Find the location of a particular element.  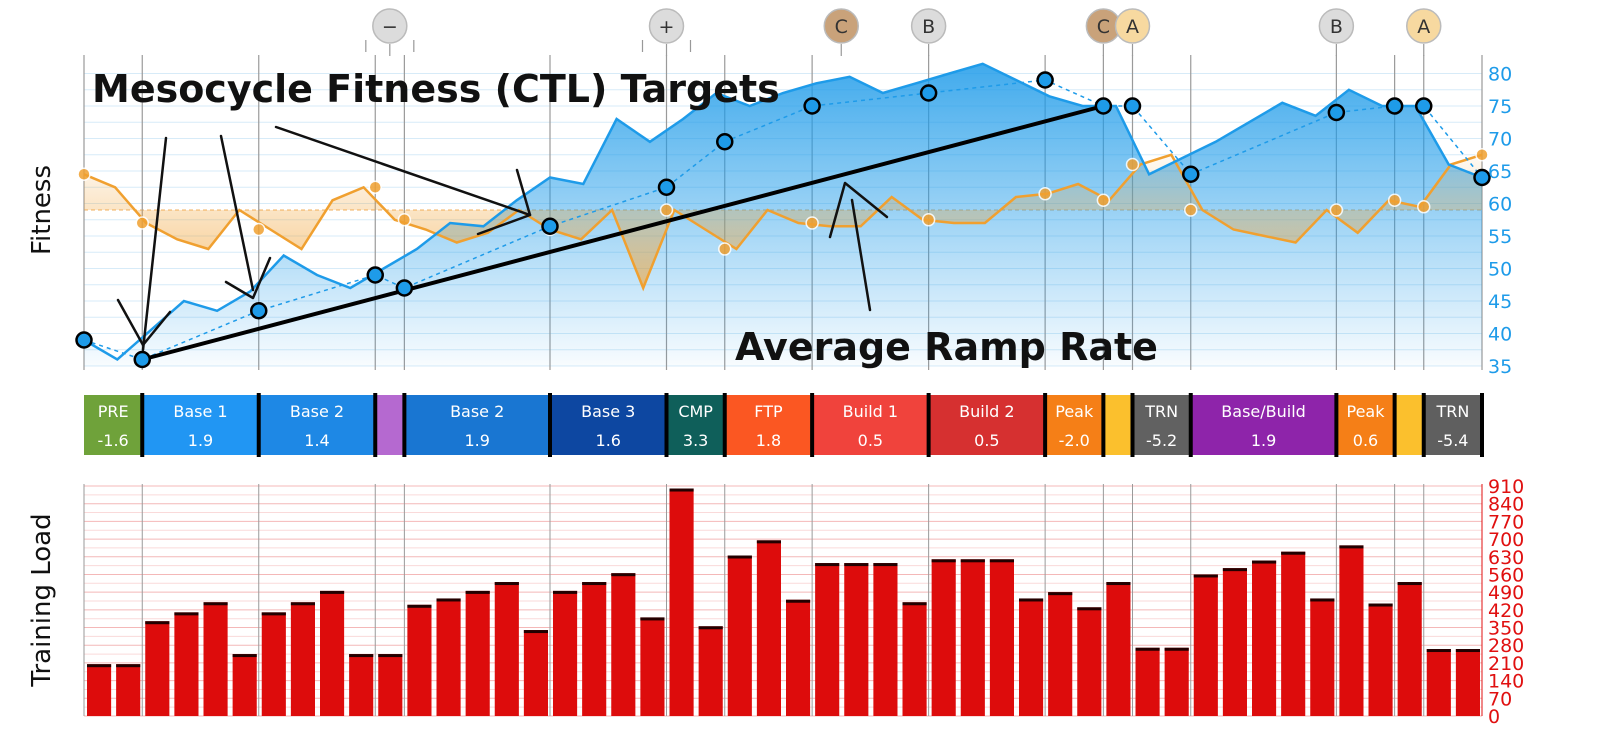

phase-name: Build 1 is located at coordinates (870, 411).